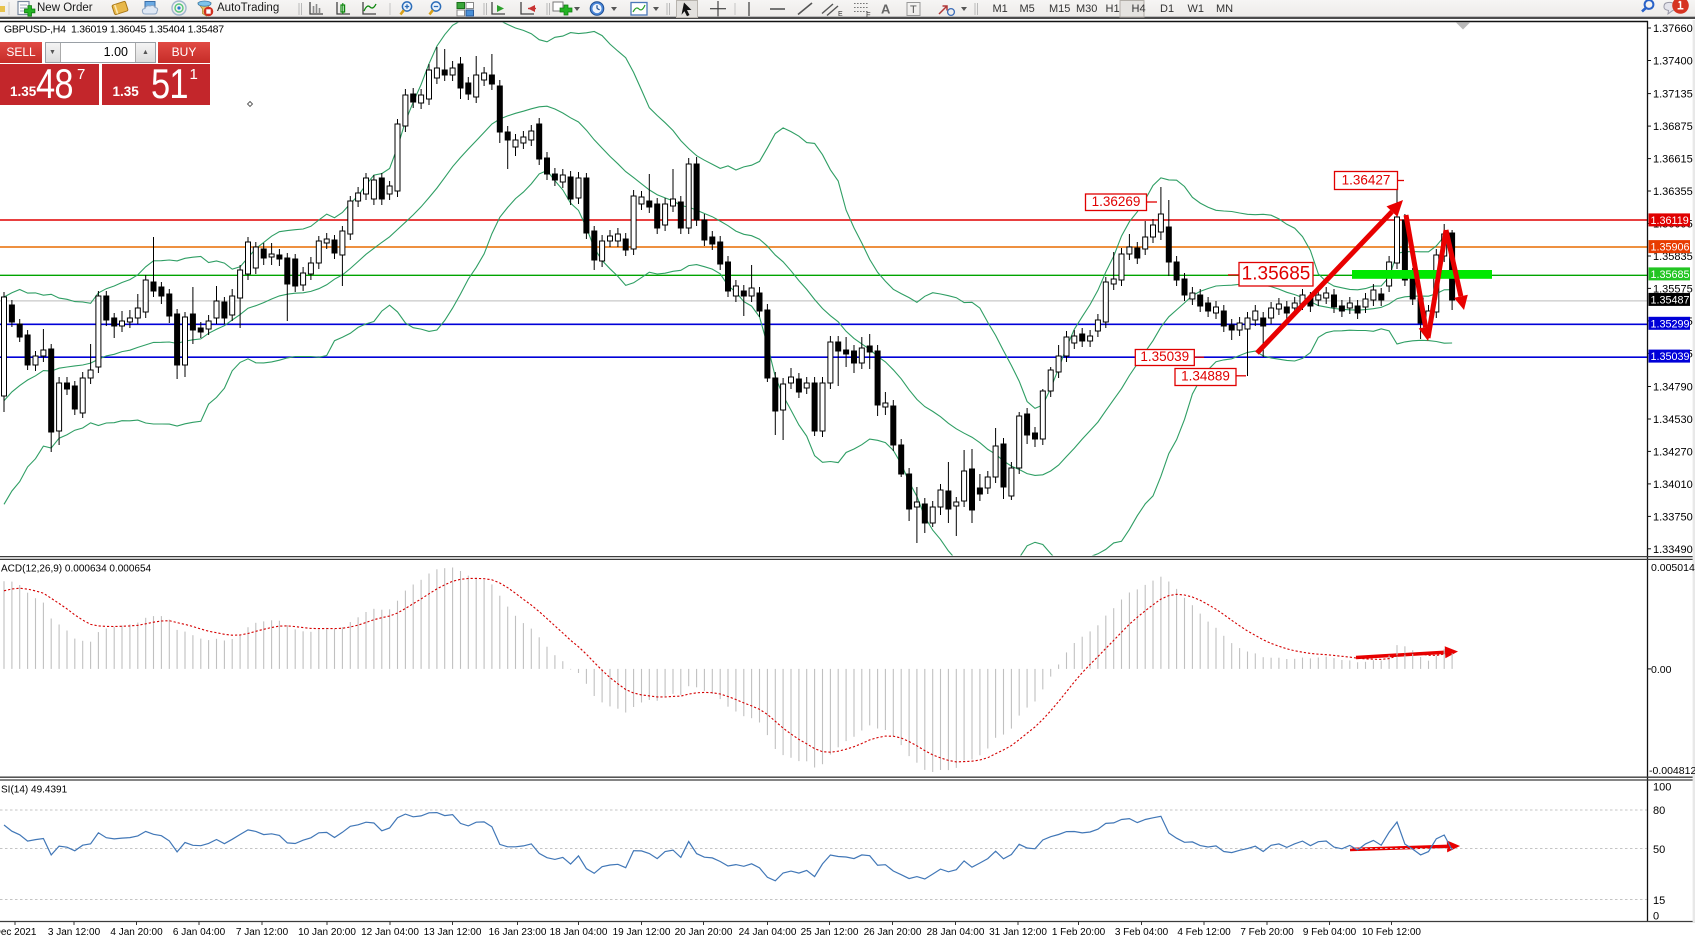 The width and height of the screenshot is (1695, 945). What do you see at coordinates (1670, 248) in the screenshot?
I see `svg-text: 1.35906` at bounding box center [1670, 248].